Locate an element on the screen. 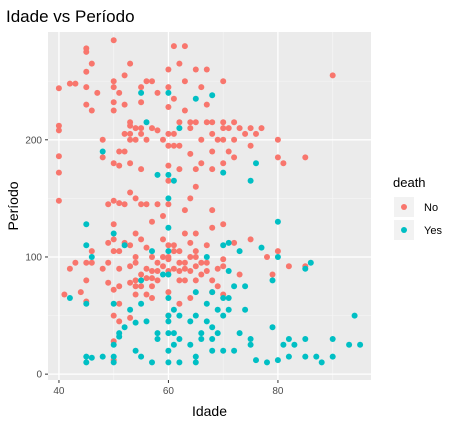  y-tick-label: 0 is located at coordinates (39, 375).